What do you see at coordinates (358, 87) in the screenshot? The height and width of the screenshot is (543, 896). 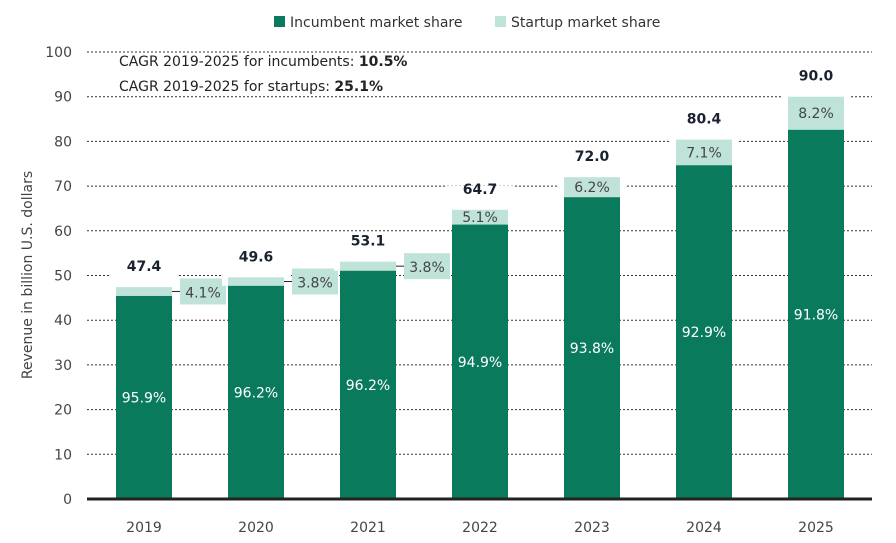 I see `cagr-startups-value: 25.1%` at bounding box center [358, 87].